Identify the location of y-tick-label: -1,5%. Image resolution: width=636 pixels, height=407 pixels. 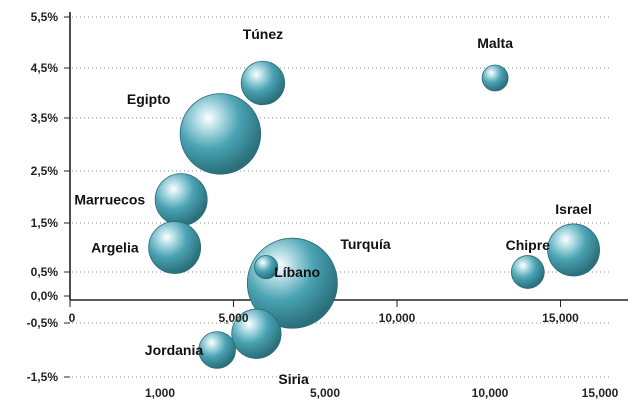
(43, 377).